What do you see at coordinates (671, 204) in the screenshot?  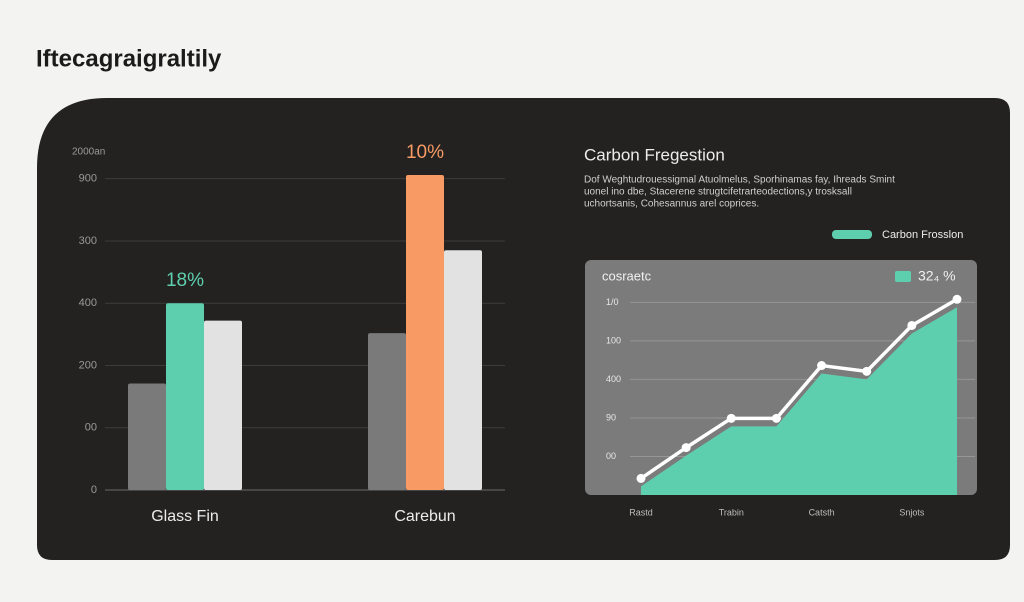 I see `description: uchortsanis, Cohesannus arel coprices.` at bounding box center [671, 204].